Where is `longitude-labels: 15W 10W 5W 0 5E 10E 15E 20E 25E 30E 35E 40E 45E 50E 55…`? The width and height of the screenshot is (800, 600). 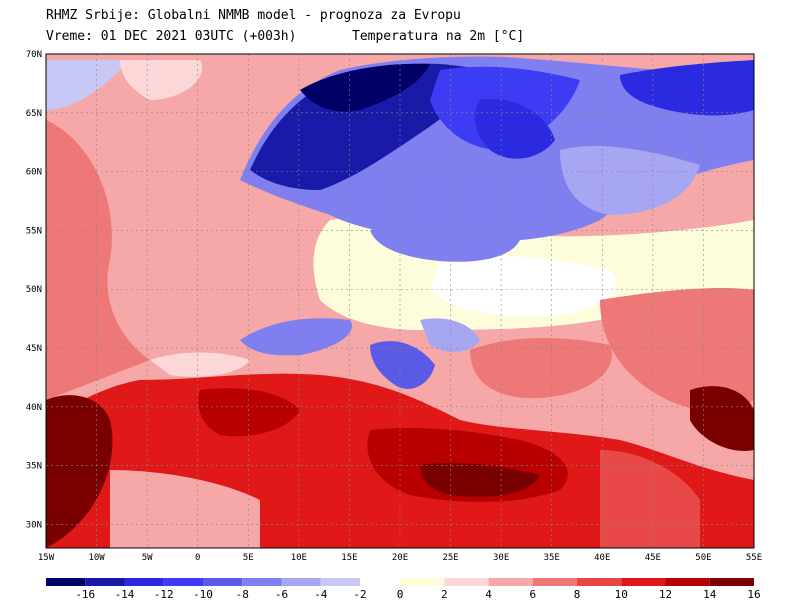 longitude-labels: 15W 10W 5W 0 5E 10E 15E 20E 25E 30E 35E 40E 45E 50E 55… is located at coordinates (400, 558).